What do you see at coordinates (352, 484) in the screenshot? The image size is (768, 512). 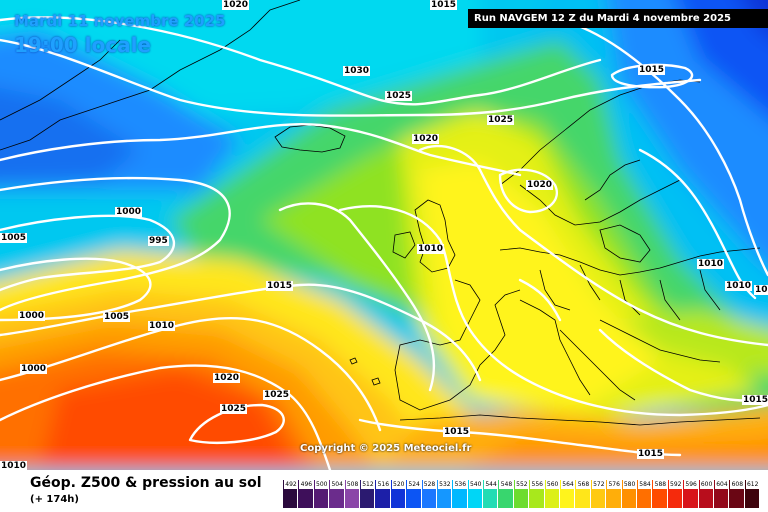 I see `scale-value: 508` at bounding box center [352, 484].